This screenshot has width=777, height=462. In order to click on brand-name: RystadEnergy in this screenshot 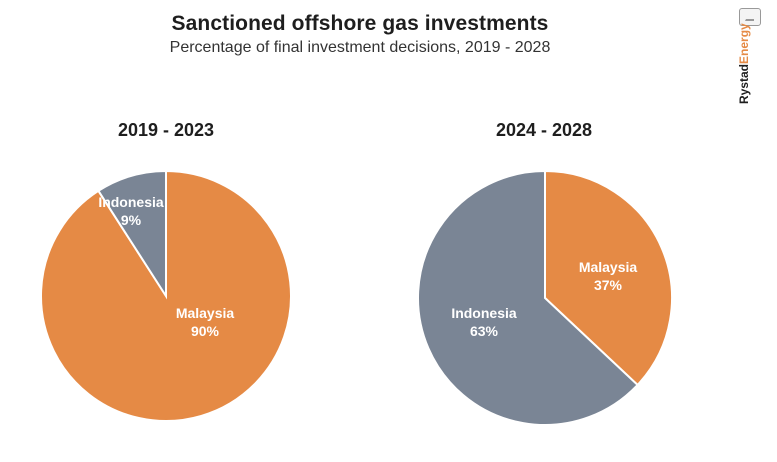, I will do `click(744, 63)`.